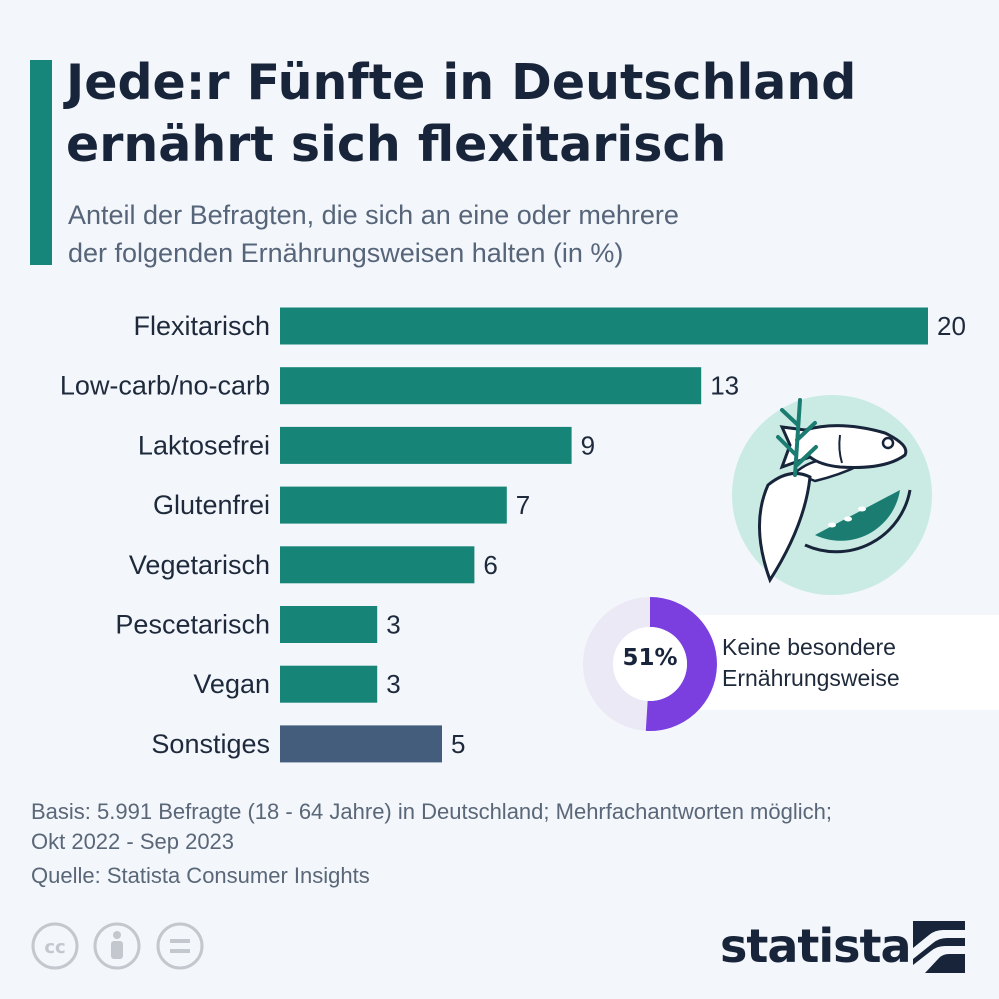 The image size is (999, 999). What do you see at coordinates (588, 445) in the screenshot?
I see `bar-value-label: 9` at bounding box center [588, 445].